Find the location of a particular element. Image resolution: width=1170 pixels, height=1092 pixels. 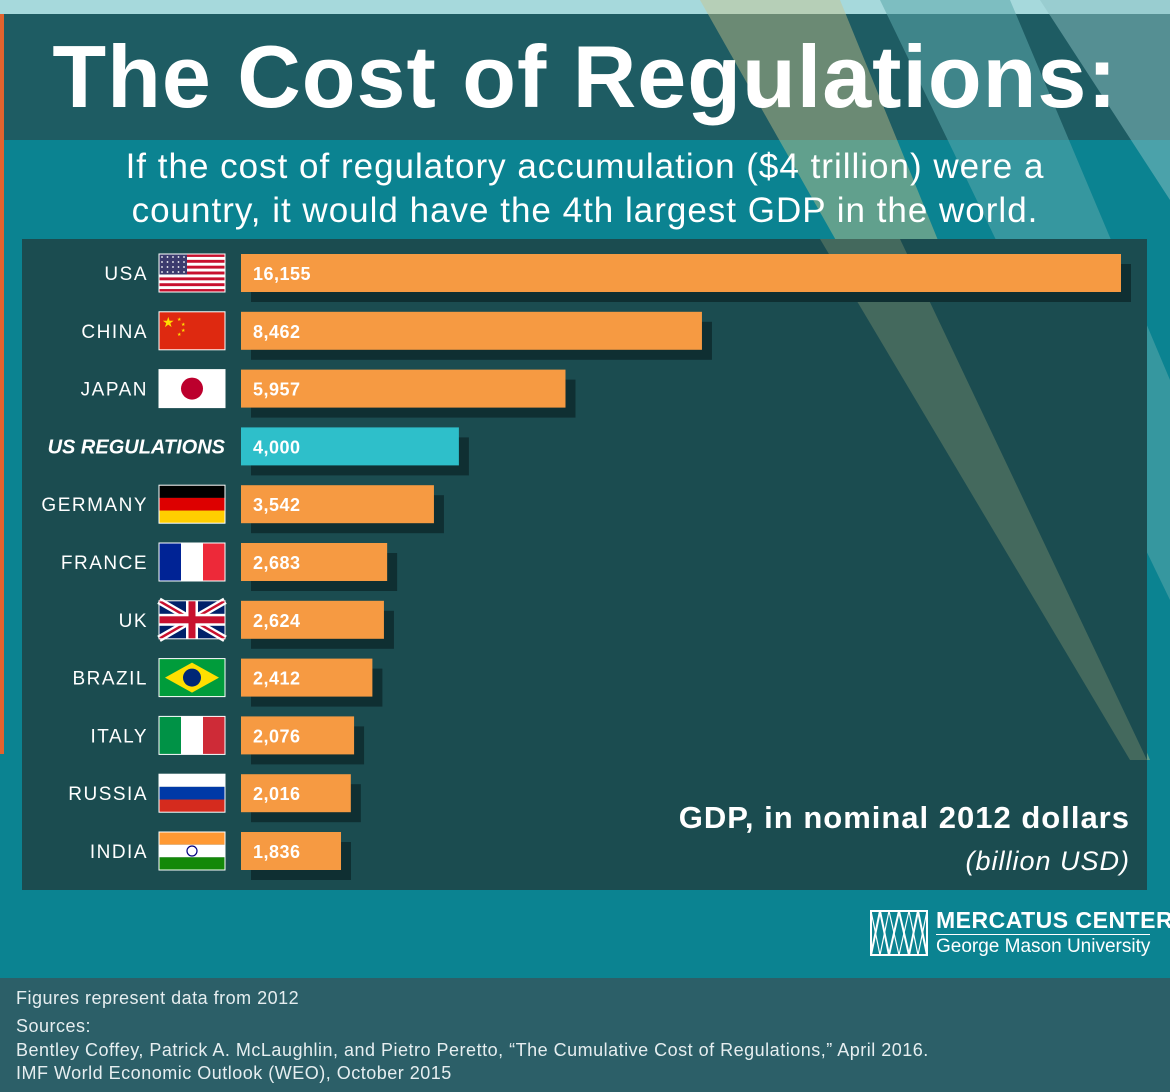

category-label-japan: JAPAN is located at coordinates (114, 390).